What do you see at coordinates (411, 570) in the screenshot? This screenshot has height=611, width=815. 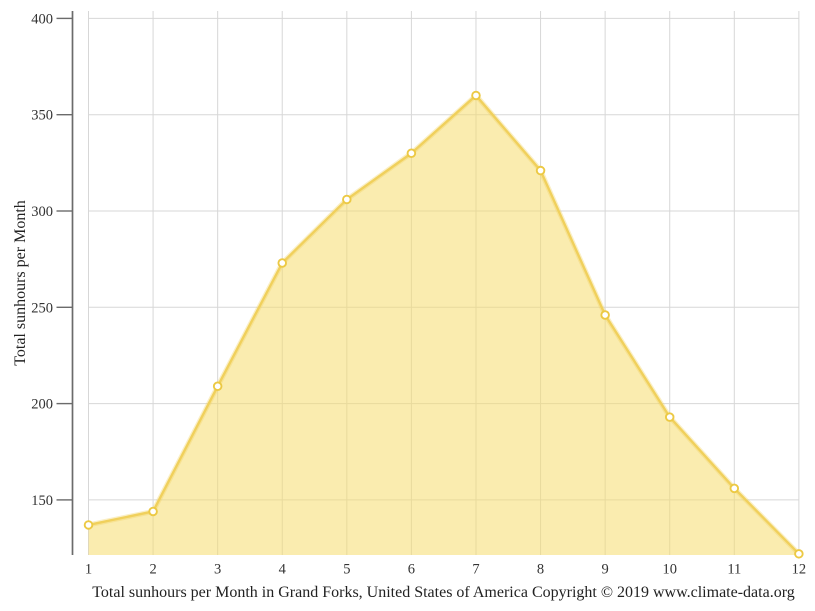 I see `x-tick-label: 6` at bounding box center [411, 570].